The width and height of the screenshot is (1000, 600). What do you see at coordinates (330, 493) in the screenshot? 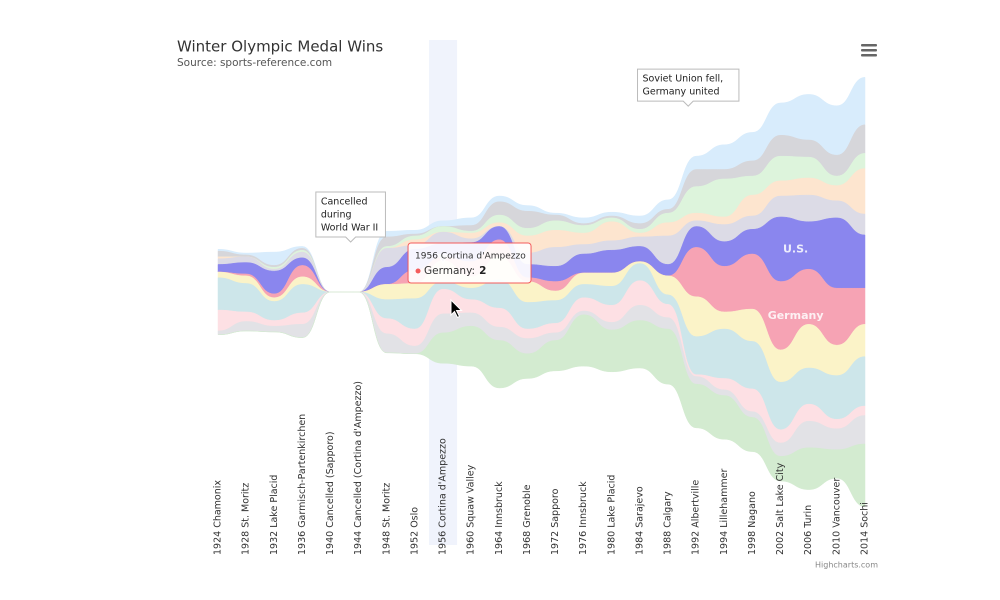
I see `x-tick-label: 1940 Cancelled (Sapporo)` at bounding box center [330, 493].